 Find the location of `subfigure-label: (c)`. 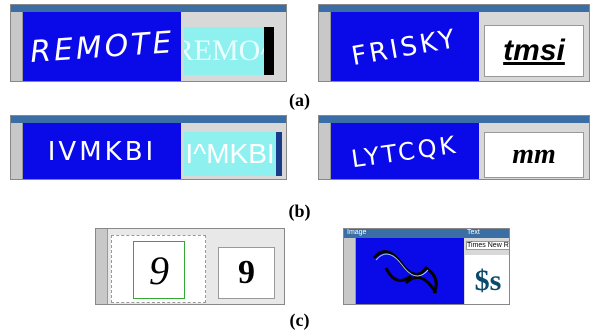

subfigure-label: (c) is located at coordinates (299, 320).